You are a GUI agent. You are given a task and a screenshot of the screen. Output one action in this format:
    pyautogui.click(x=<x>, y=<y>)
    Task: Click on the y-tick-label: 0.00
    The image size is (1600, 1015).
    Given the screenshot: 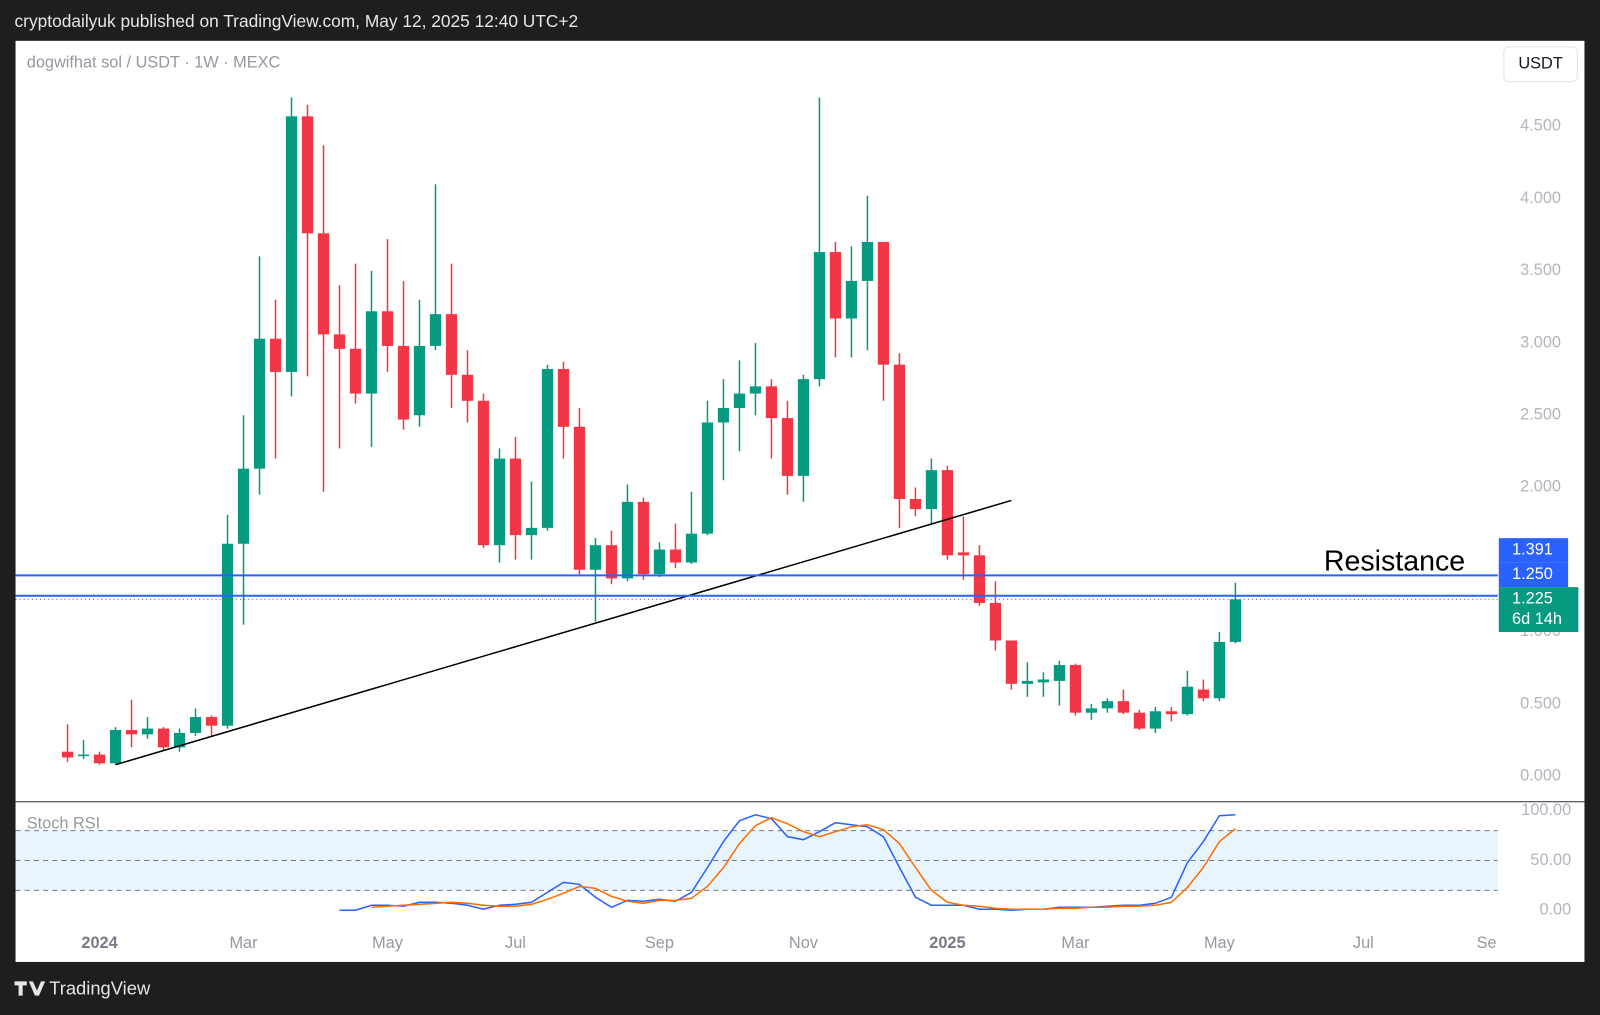 What is the action you would take?
    pyautogui.click(x=1555, y=910)
    